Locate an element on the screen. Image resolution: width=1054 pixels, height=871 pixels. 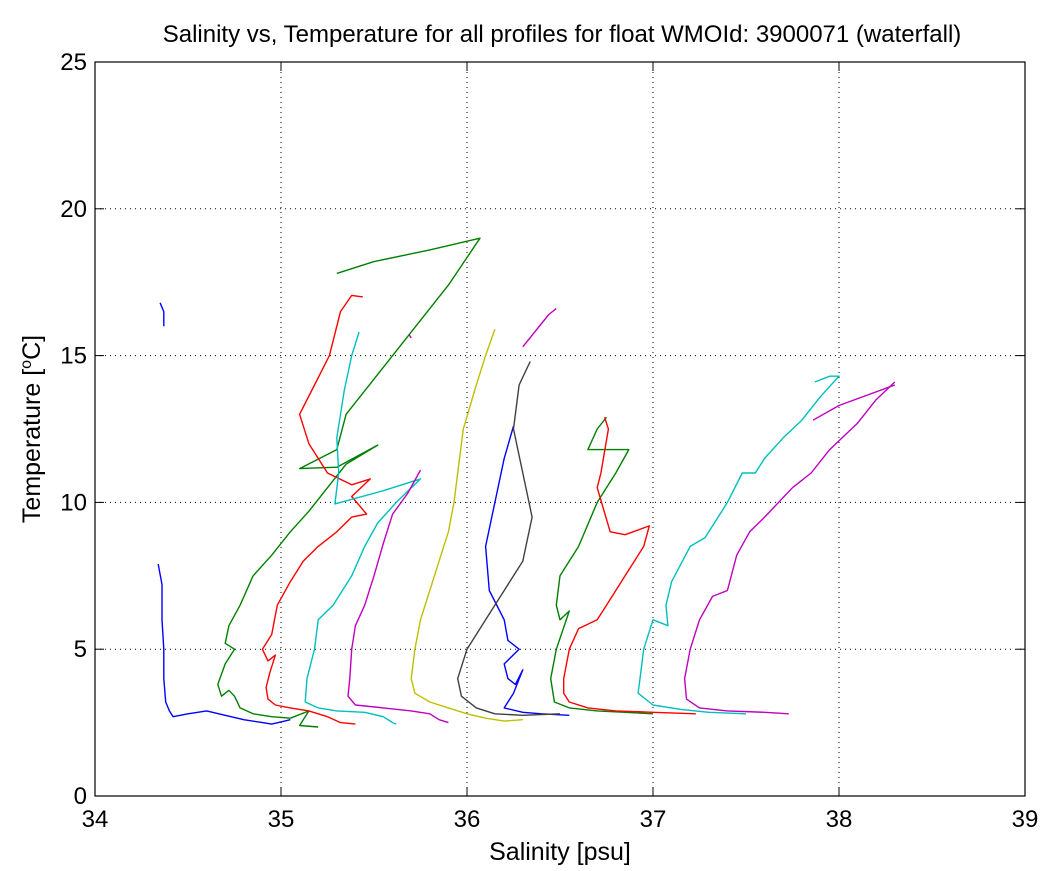
x-axis-label: Salinity [psu] is located at coordinates (560, 852).